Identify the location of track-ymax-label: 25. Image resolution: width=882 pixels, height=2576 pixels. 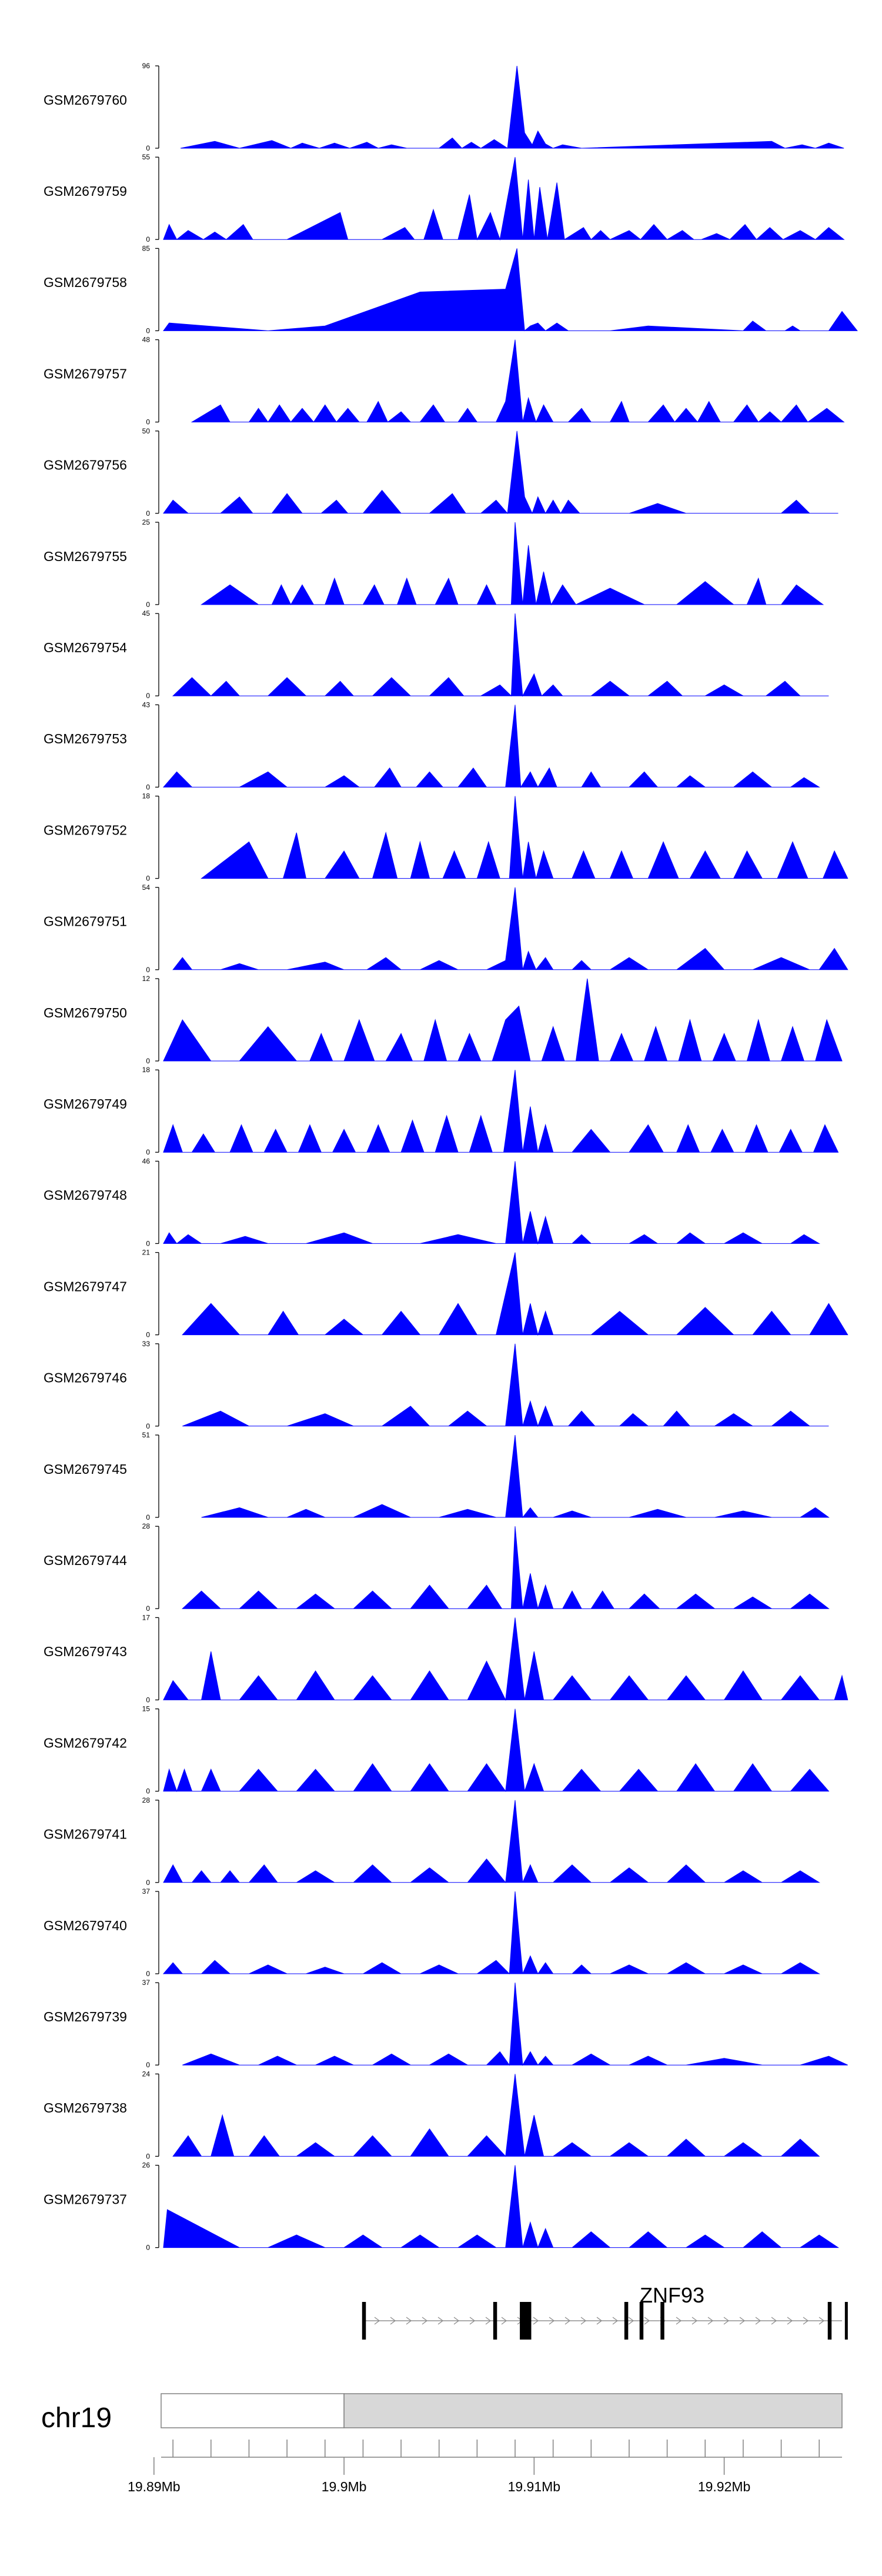
(146, 522).